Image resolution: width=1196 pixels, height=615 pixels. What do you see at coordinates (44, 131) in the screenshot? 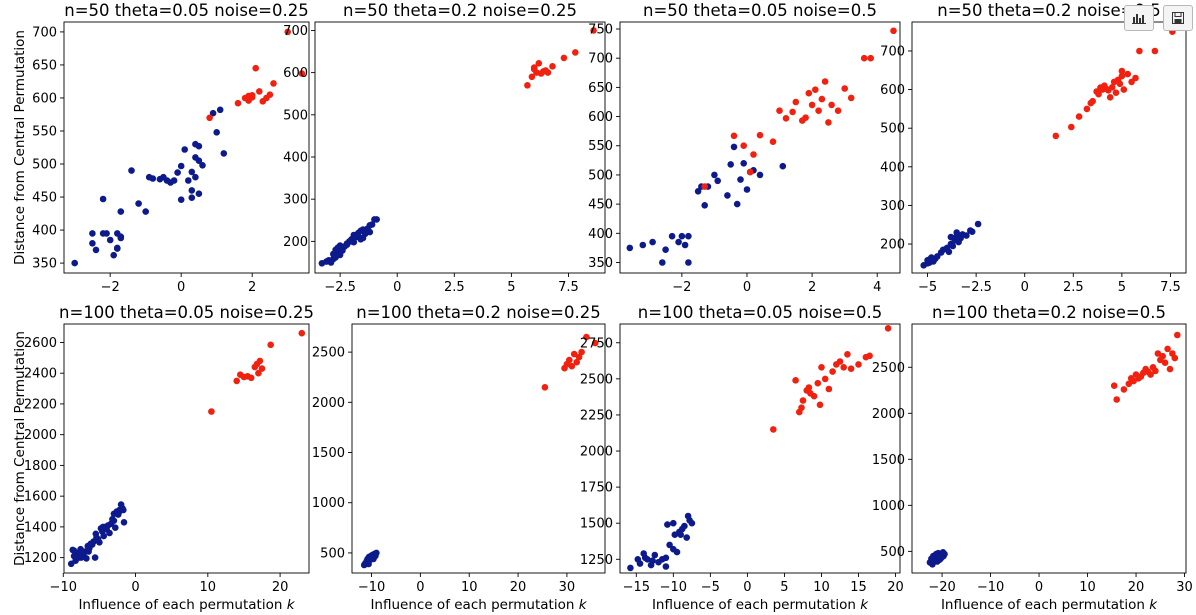
I see `y-tick-label: 550` at bounding box center [44, 131].